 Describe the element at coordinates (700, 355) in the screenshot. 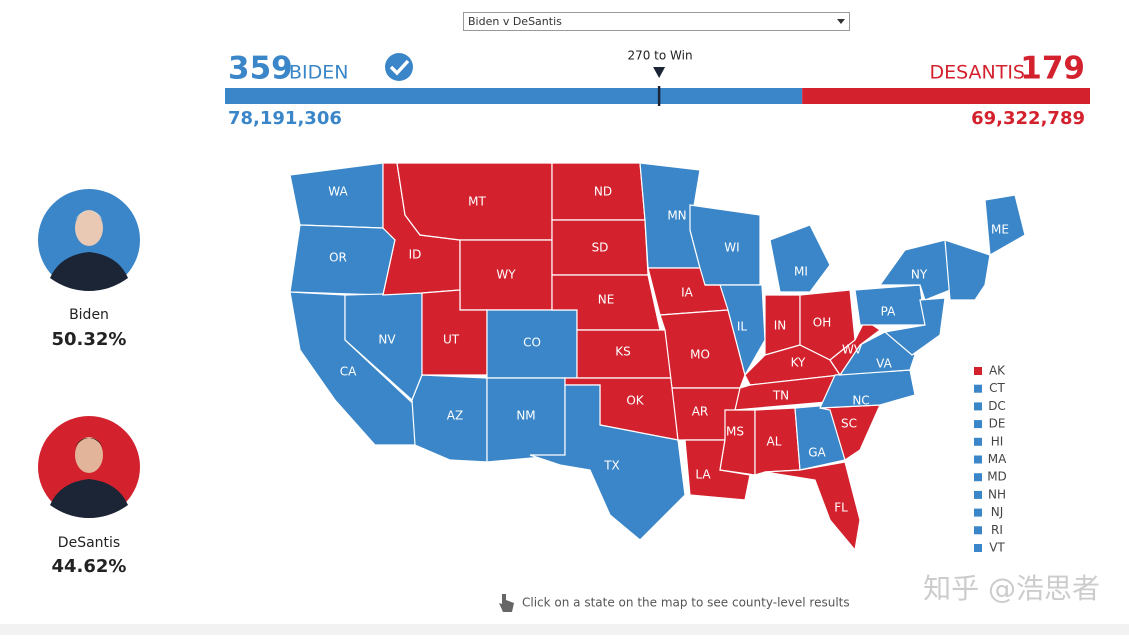

I see `state-label: MO` at that location.